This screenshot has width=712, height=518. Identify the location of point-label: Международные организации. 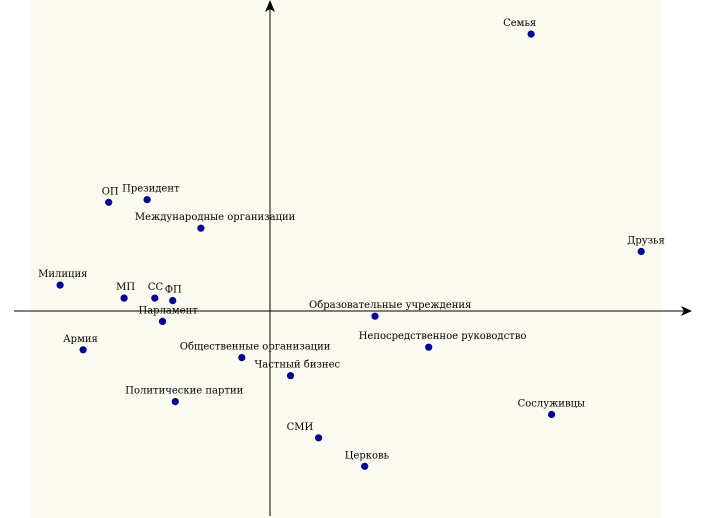
(215, 217).